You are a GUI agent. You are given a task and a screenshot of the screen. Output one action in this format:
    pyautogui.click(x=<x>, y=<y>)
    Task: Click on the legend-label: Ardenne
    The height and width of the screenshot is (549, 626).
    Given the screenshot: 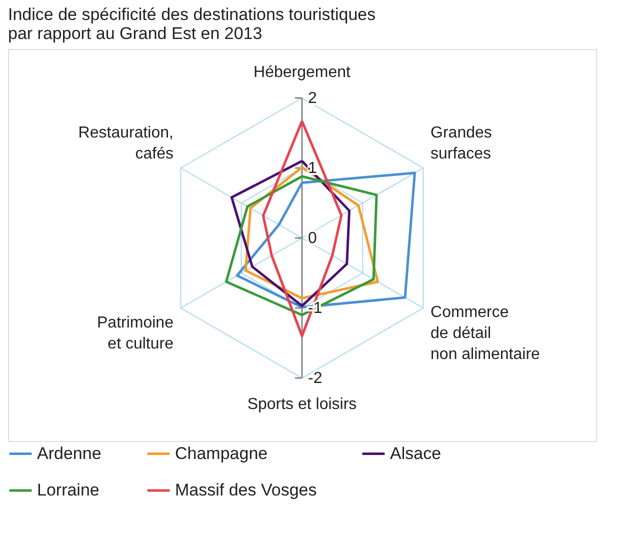 What is the action you would take?
    pyautogui.click(x=69, y=453)
    